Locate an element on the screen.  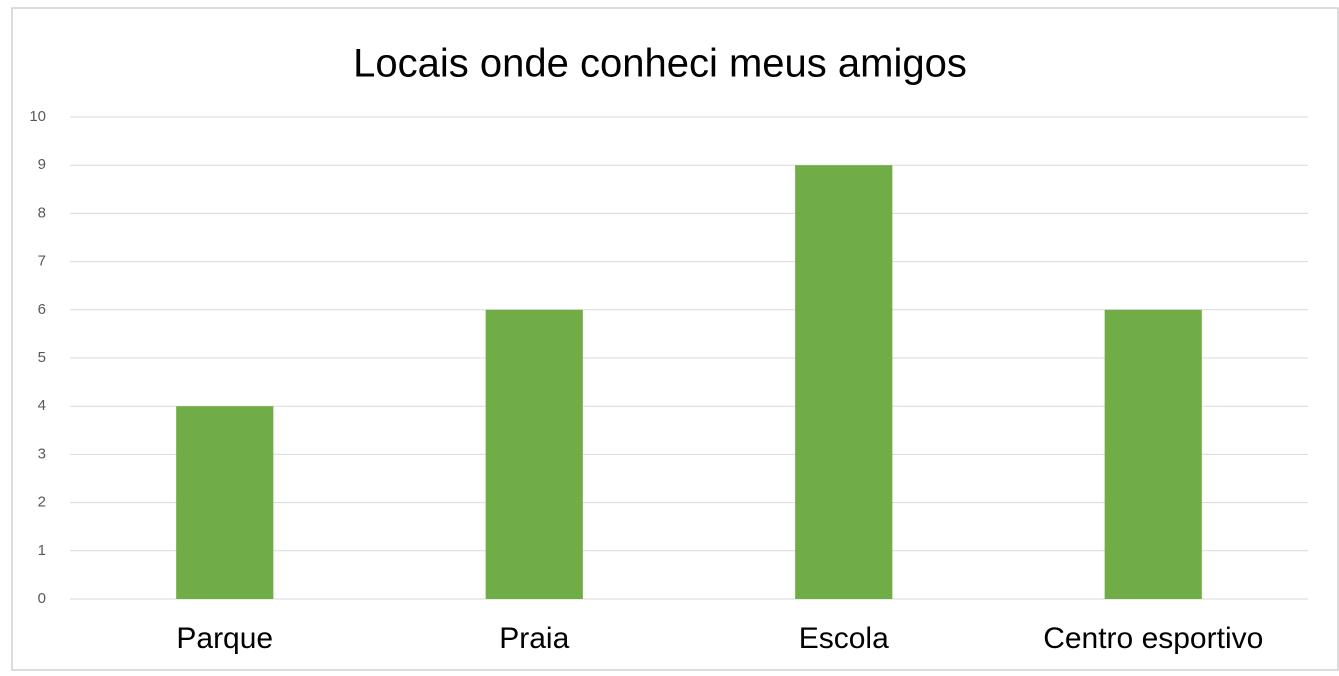
x-tick-label: Centro esportivo is located at coordinates (1153, 638).